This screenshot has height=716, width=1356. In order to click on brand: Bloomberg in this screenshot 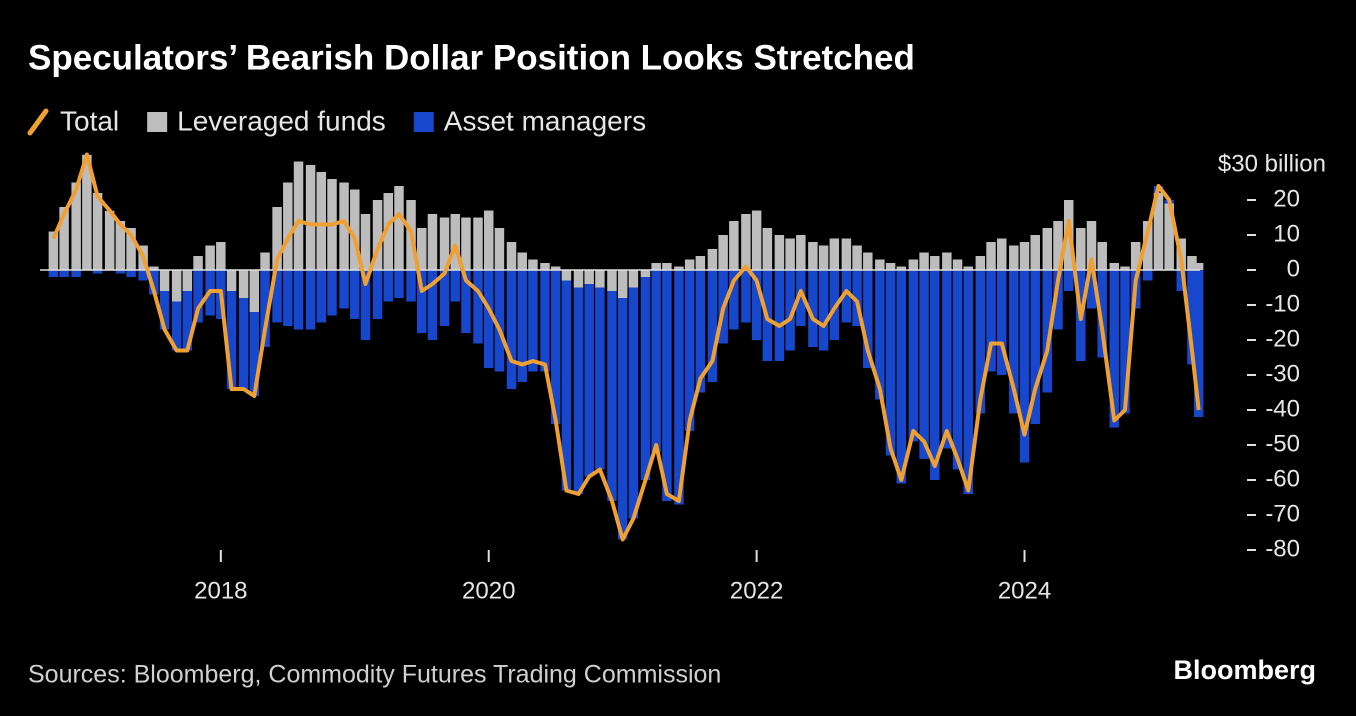, I will do `click(1244, 670)`.